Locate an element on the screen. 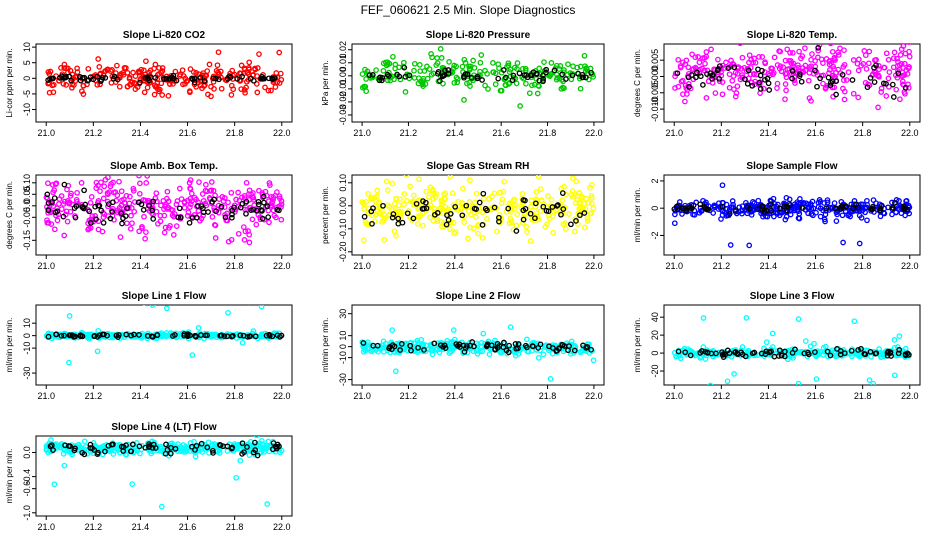 The width and height of the screenshot is (936, 540). y-axis-label: ml/min per min. is located at coordinates (9, 345).